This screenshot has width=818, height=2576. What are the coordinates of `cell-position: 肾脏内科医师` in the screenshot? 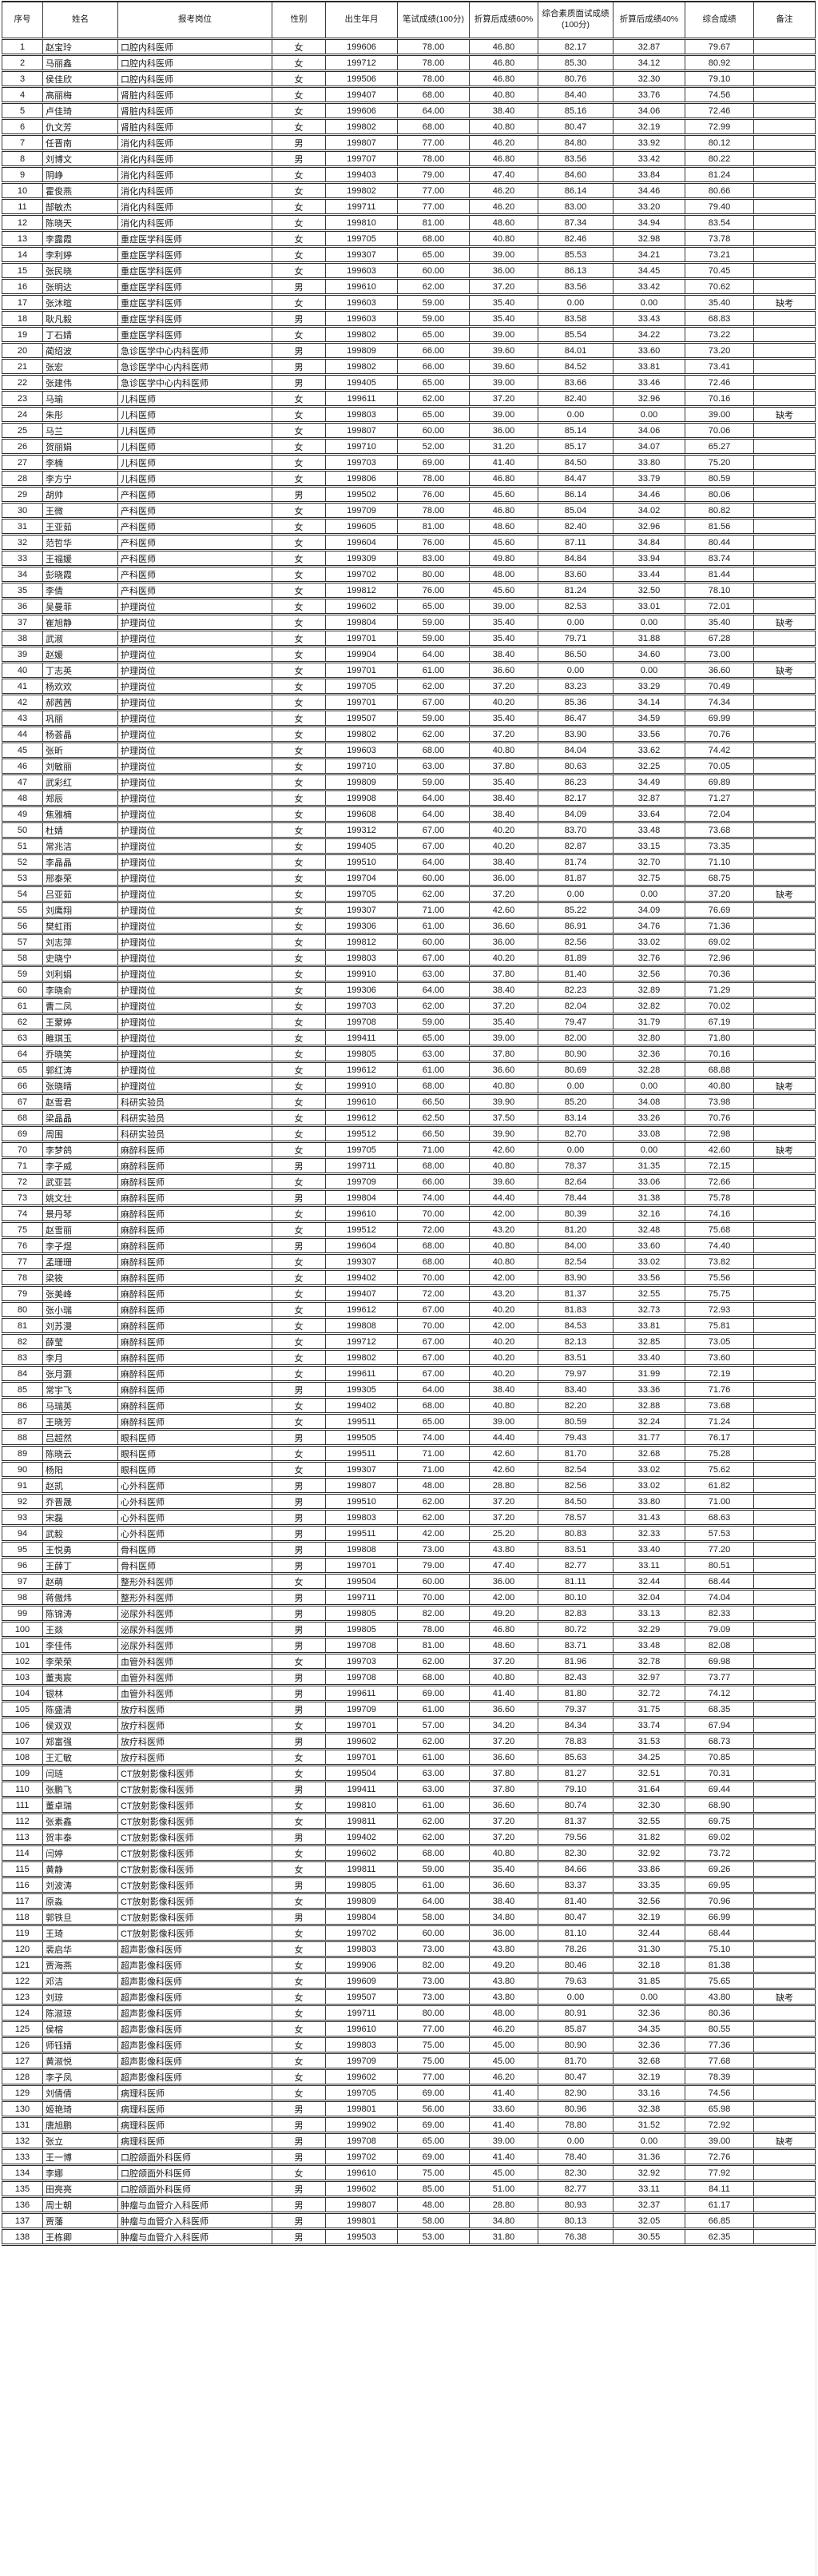 It's located at (194, 95).